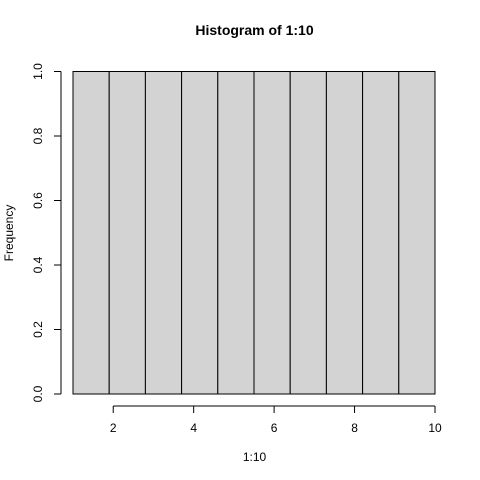  I want to click on y-axis: 0.0 0.2 0.4 0.6 0.8 1.0, so click(46, 233).